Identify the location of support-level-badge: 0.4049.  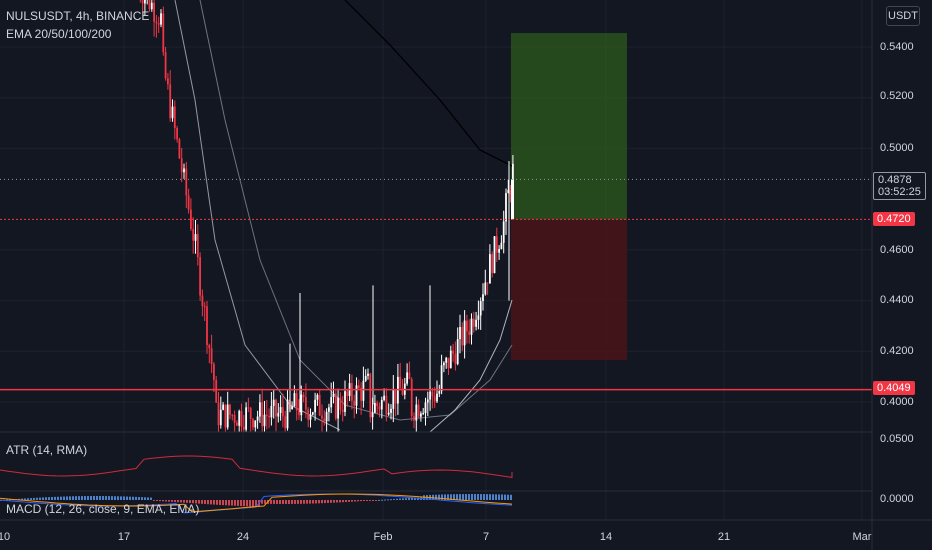
(894, 388).